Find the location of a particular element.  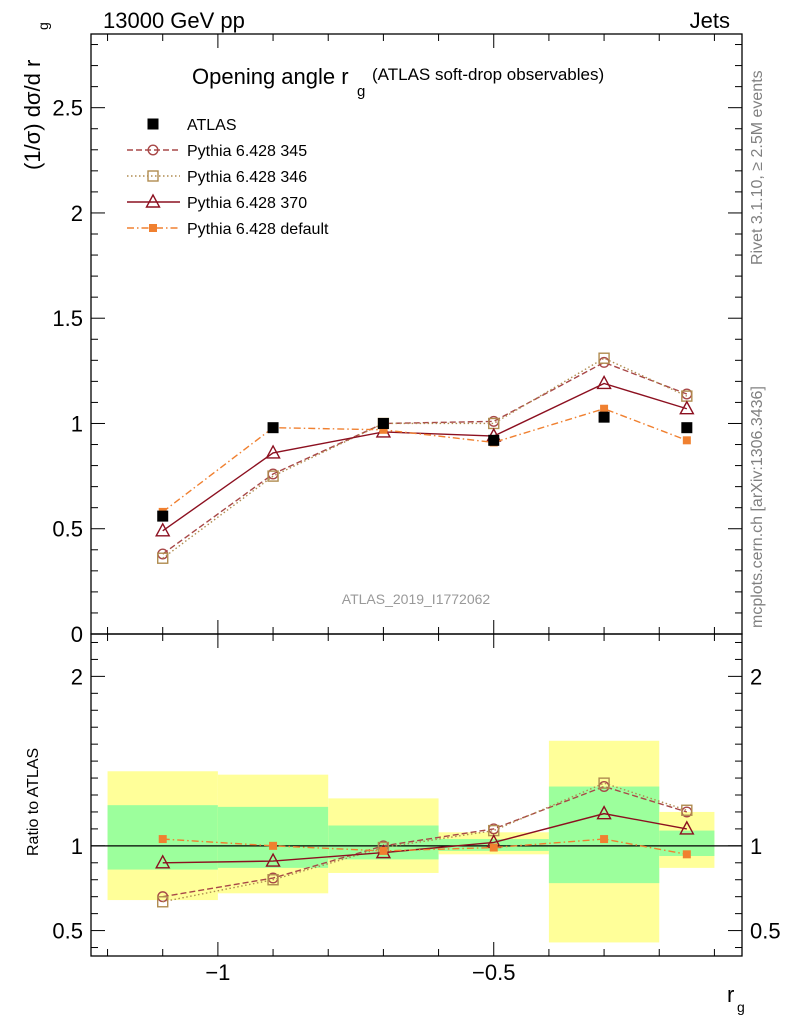

legend-label-atlas: ATLAS is located at coordinates (212, 125).